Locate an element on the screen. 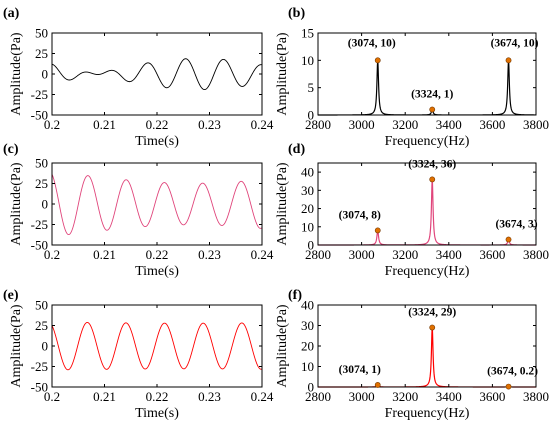  panel-label: (f) is located at coordinates (295, 295).